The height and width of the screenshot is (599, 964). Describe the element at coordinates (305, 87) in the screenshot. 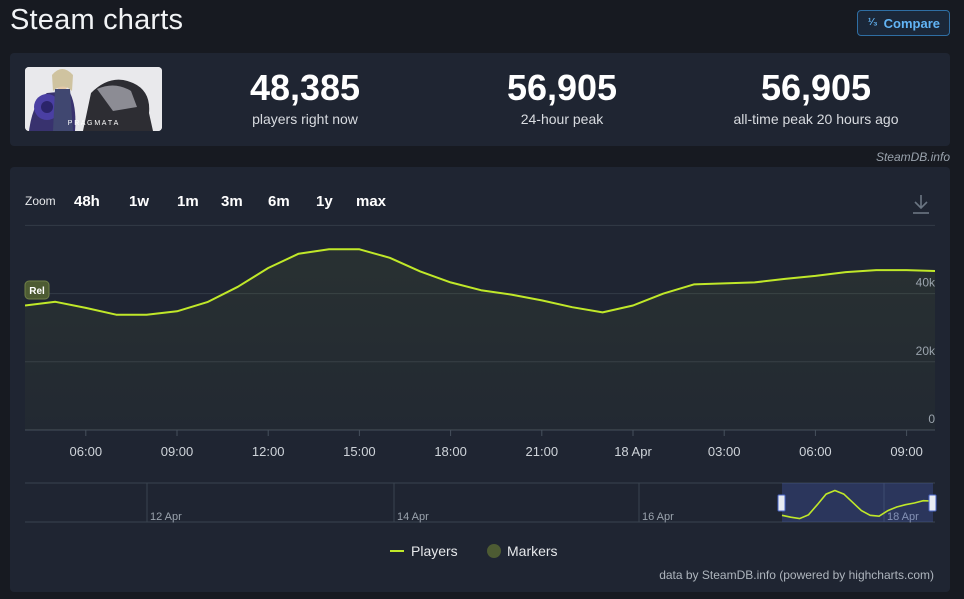

I see `current-players-value: 48,385` at that location.